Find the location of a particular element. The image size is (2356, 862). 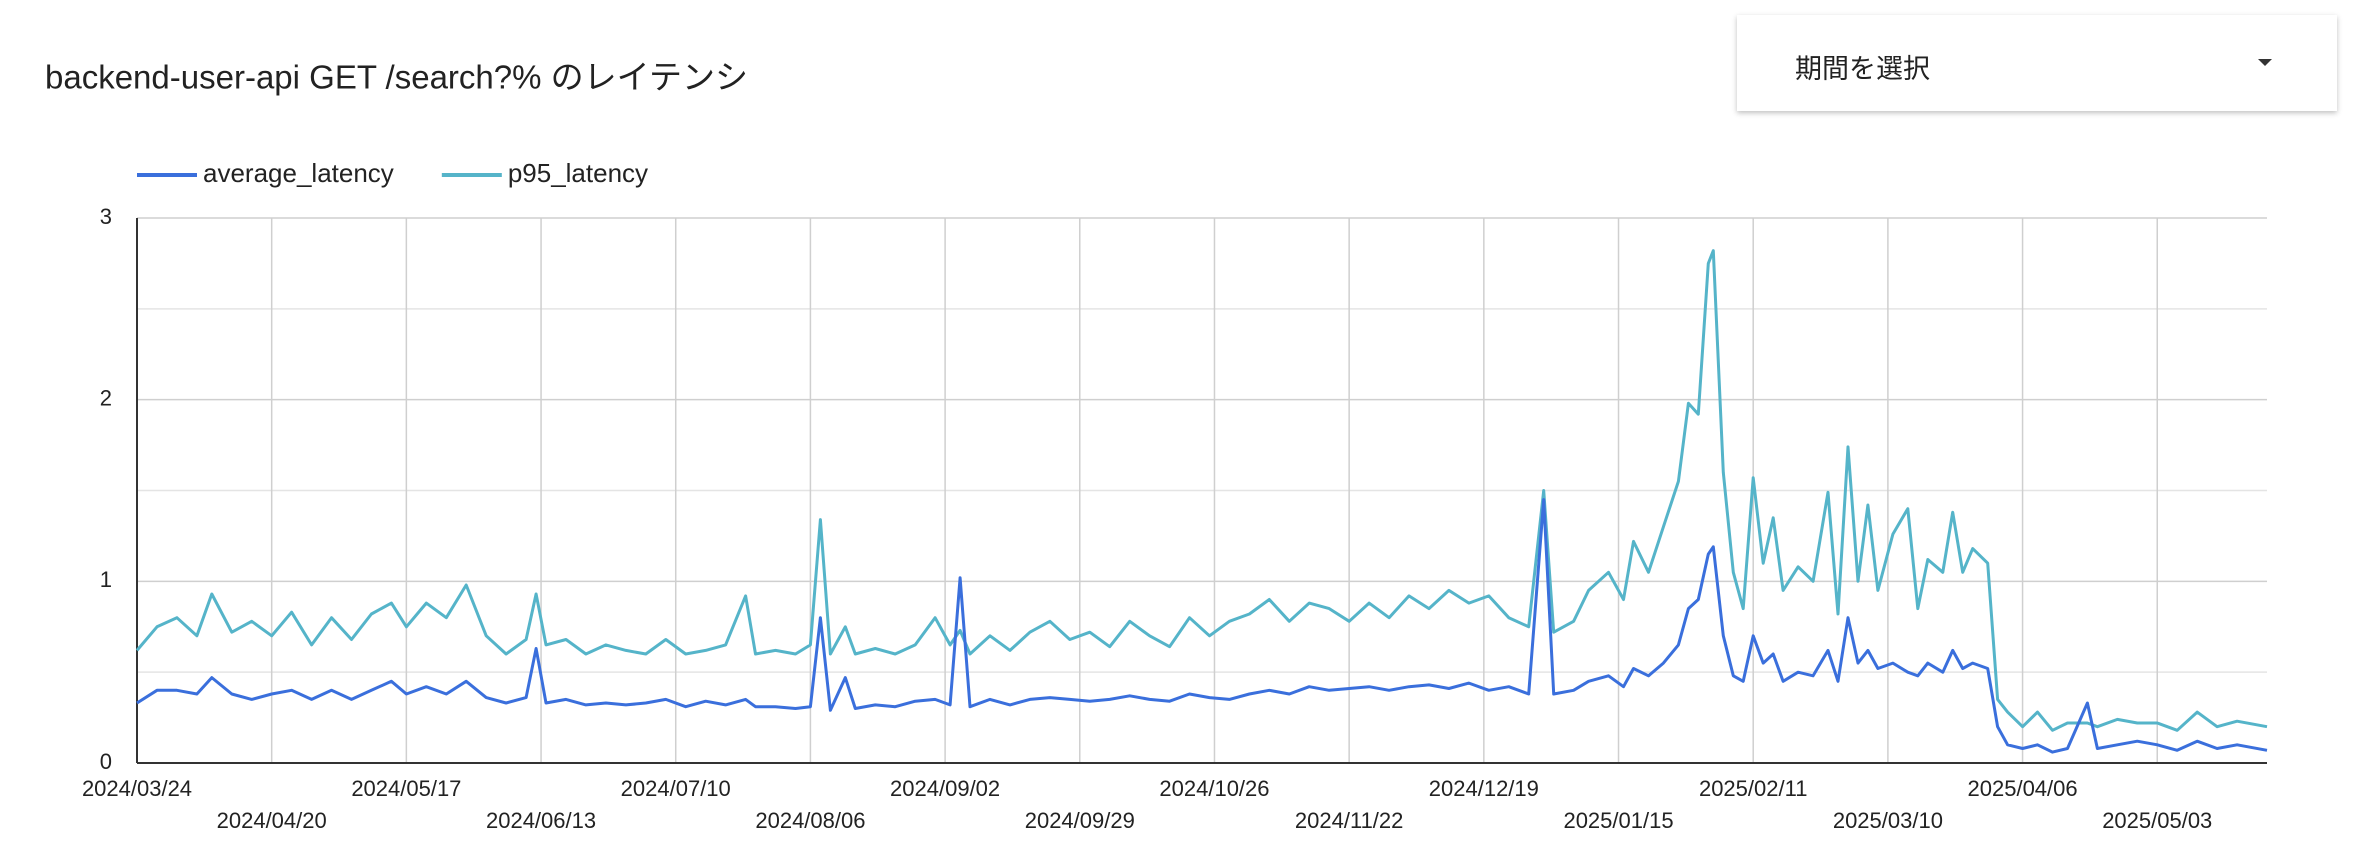

x-tick-label: 2024/08/06 is located at coordinates (810, 820).